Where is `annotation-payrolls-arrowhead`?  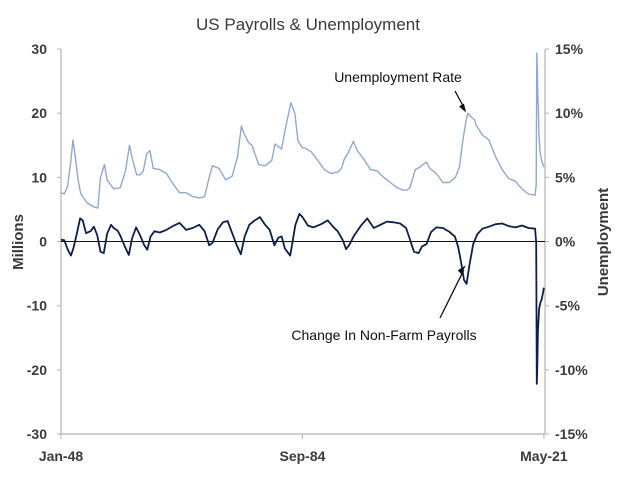 annotation-payrolls-arrowhead is located at coordinates (461, 270).